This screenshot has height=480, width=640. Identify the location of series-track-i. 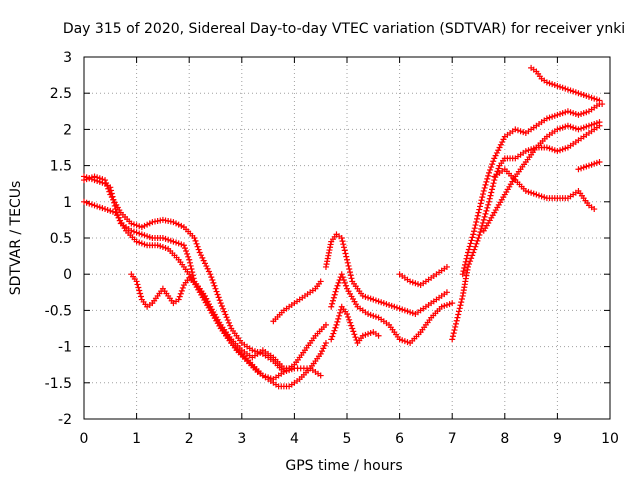
(423, 276).